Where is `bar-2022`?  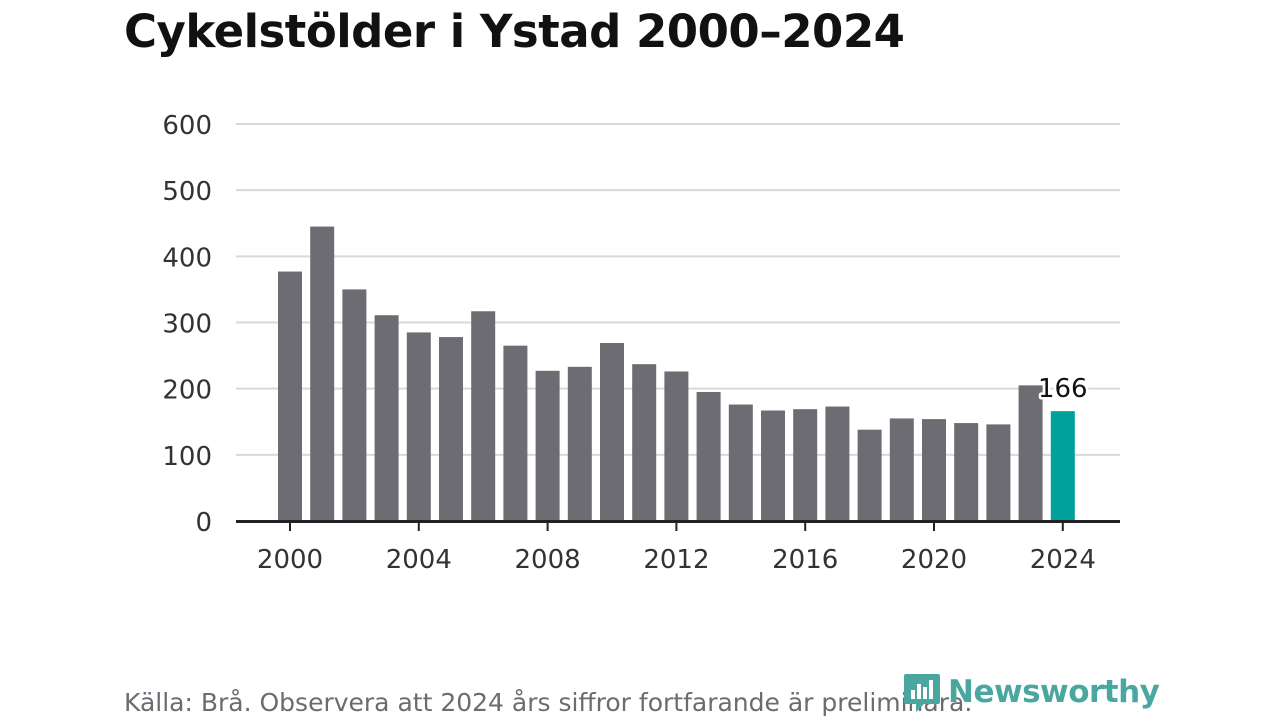 bar-2022 is located at coordinates (998, 472).